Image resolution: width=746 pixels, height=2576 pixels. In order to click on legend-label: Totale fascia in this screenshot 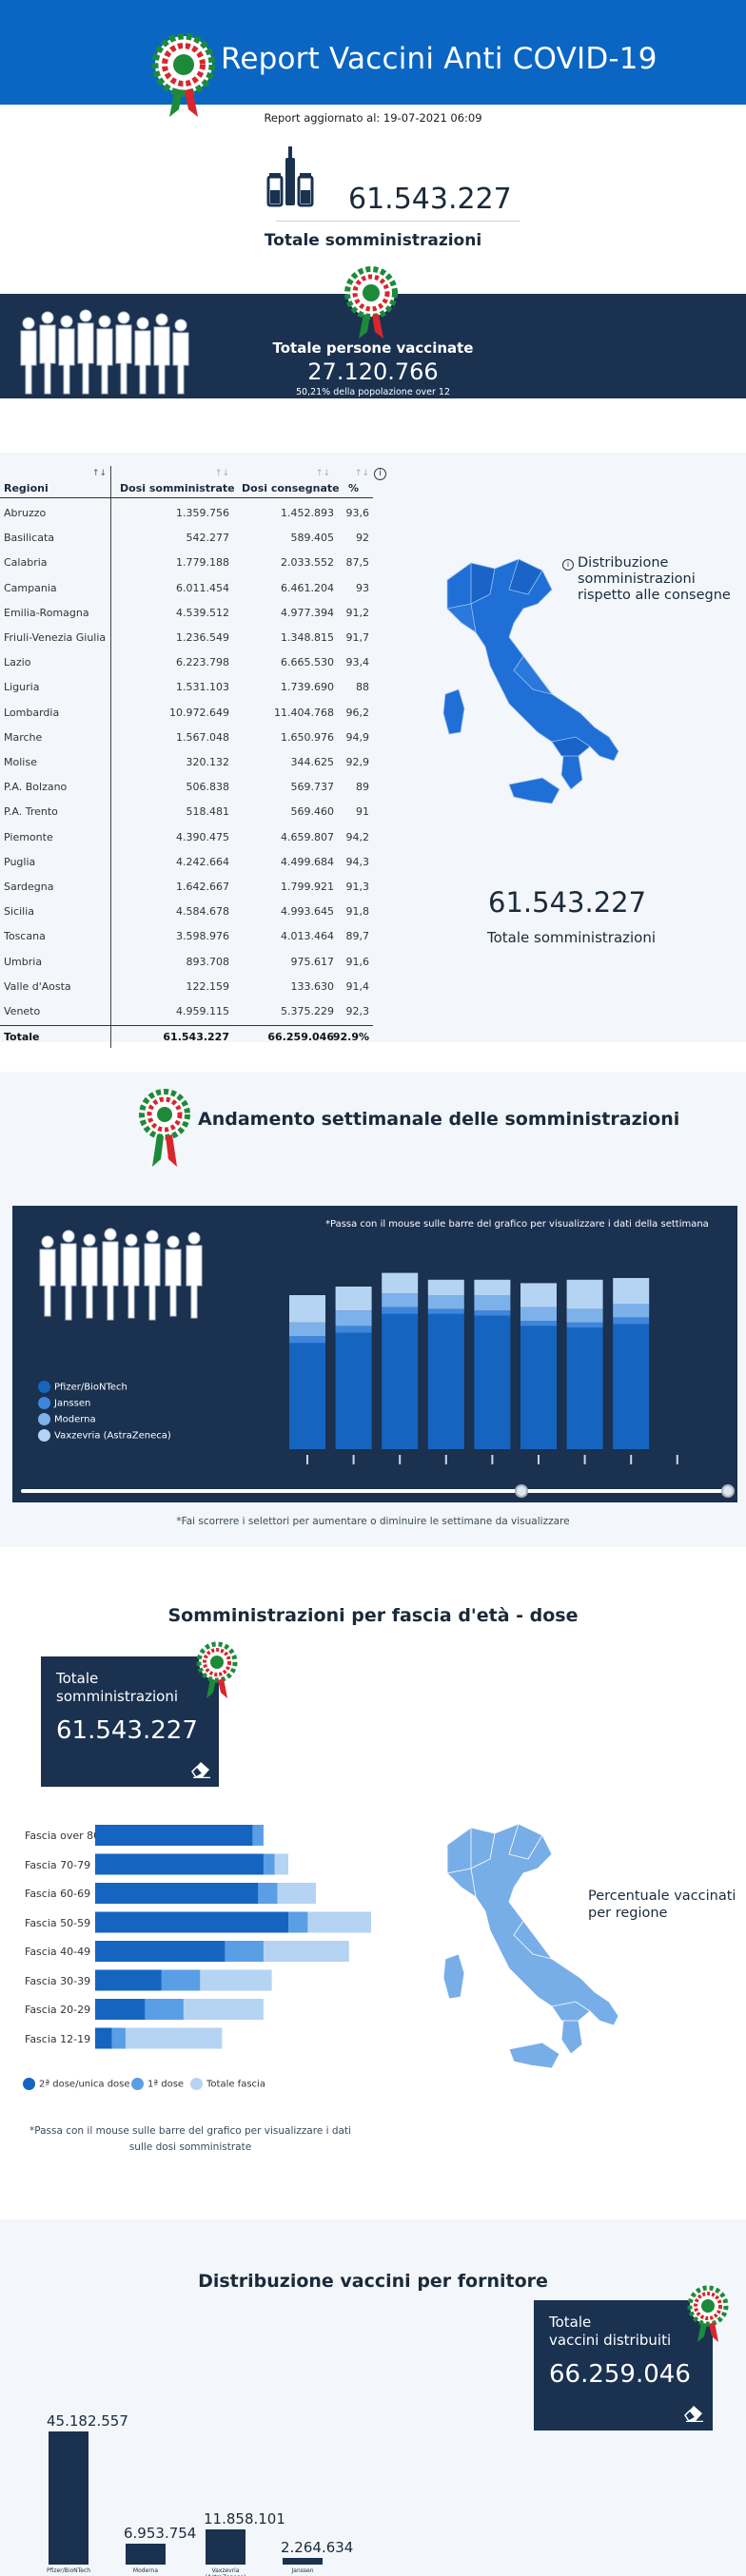, I will do `click(236, 2084)`.